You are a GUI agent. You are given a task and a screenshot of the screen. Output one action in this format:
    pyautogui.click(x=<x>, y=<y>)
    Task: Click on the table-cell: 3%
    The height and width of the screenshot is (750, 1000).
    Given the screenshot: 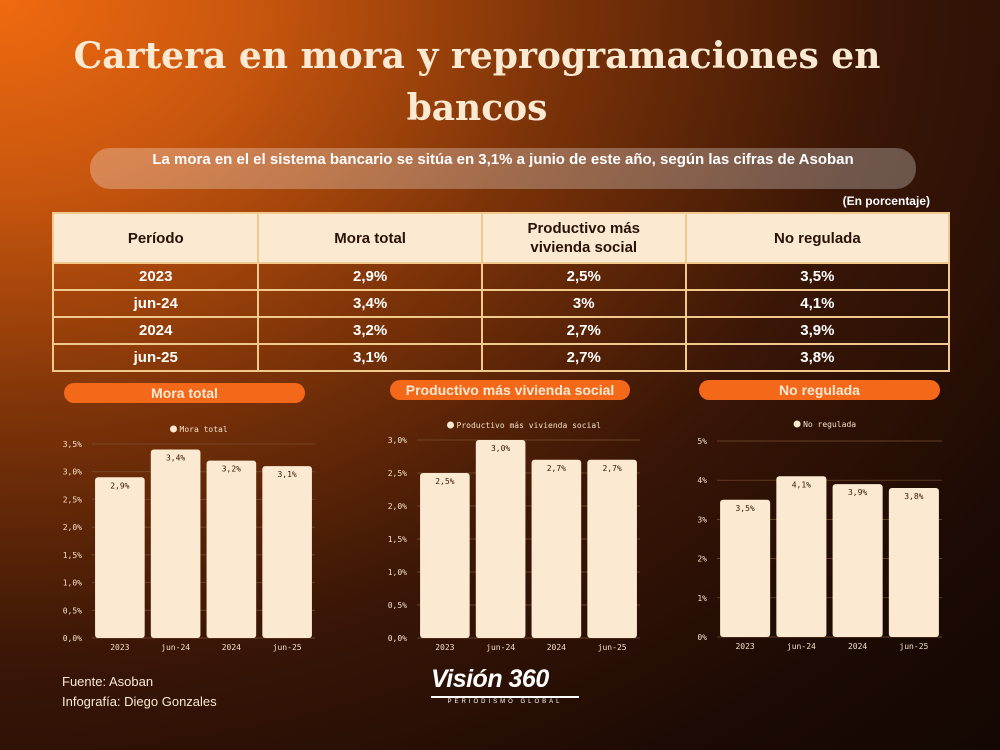 What is the action you would take?
    pyautogui.click(x=583, y=303)
    